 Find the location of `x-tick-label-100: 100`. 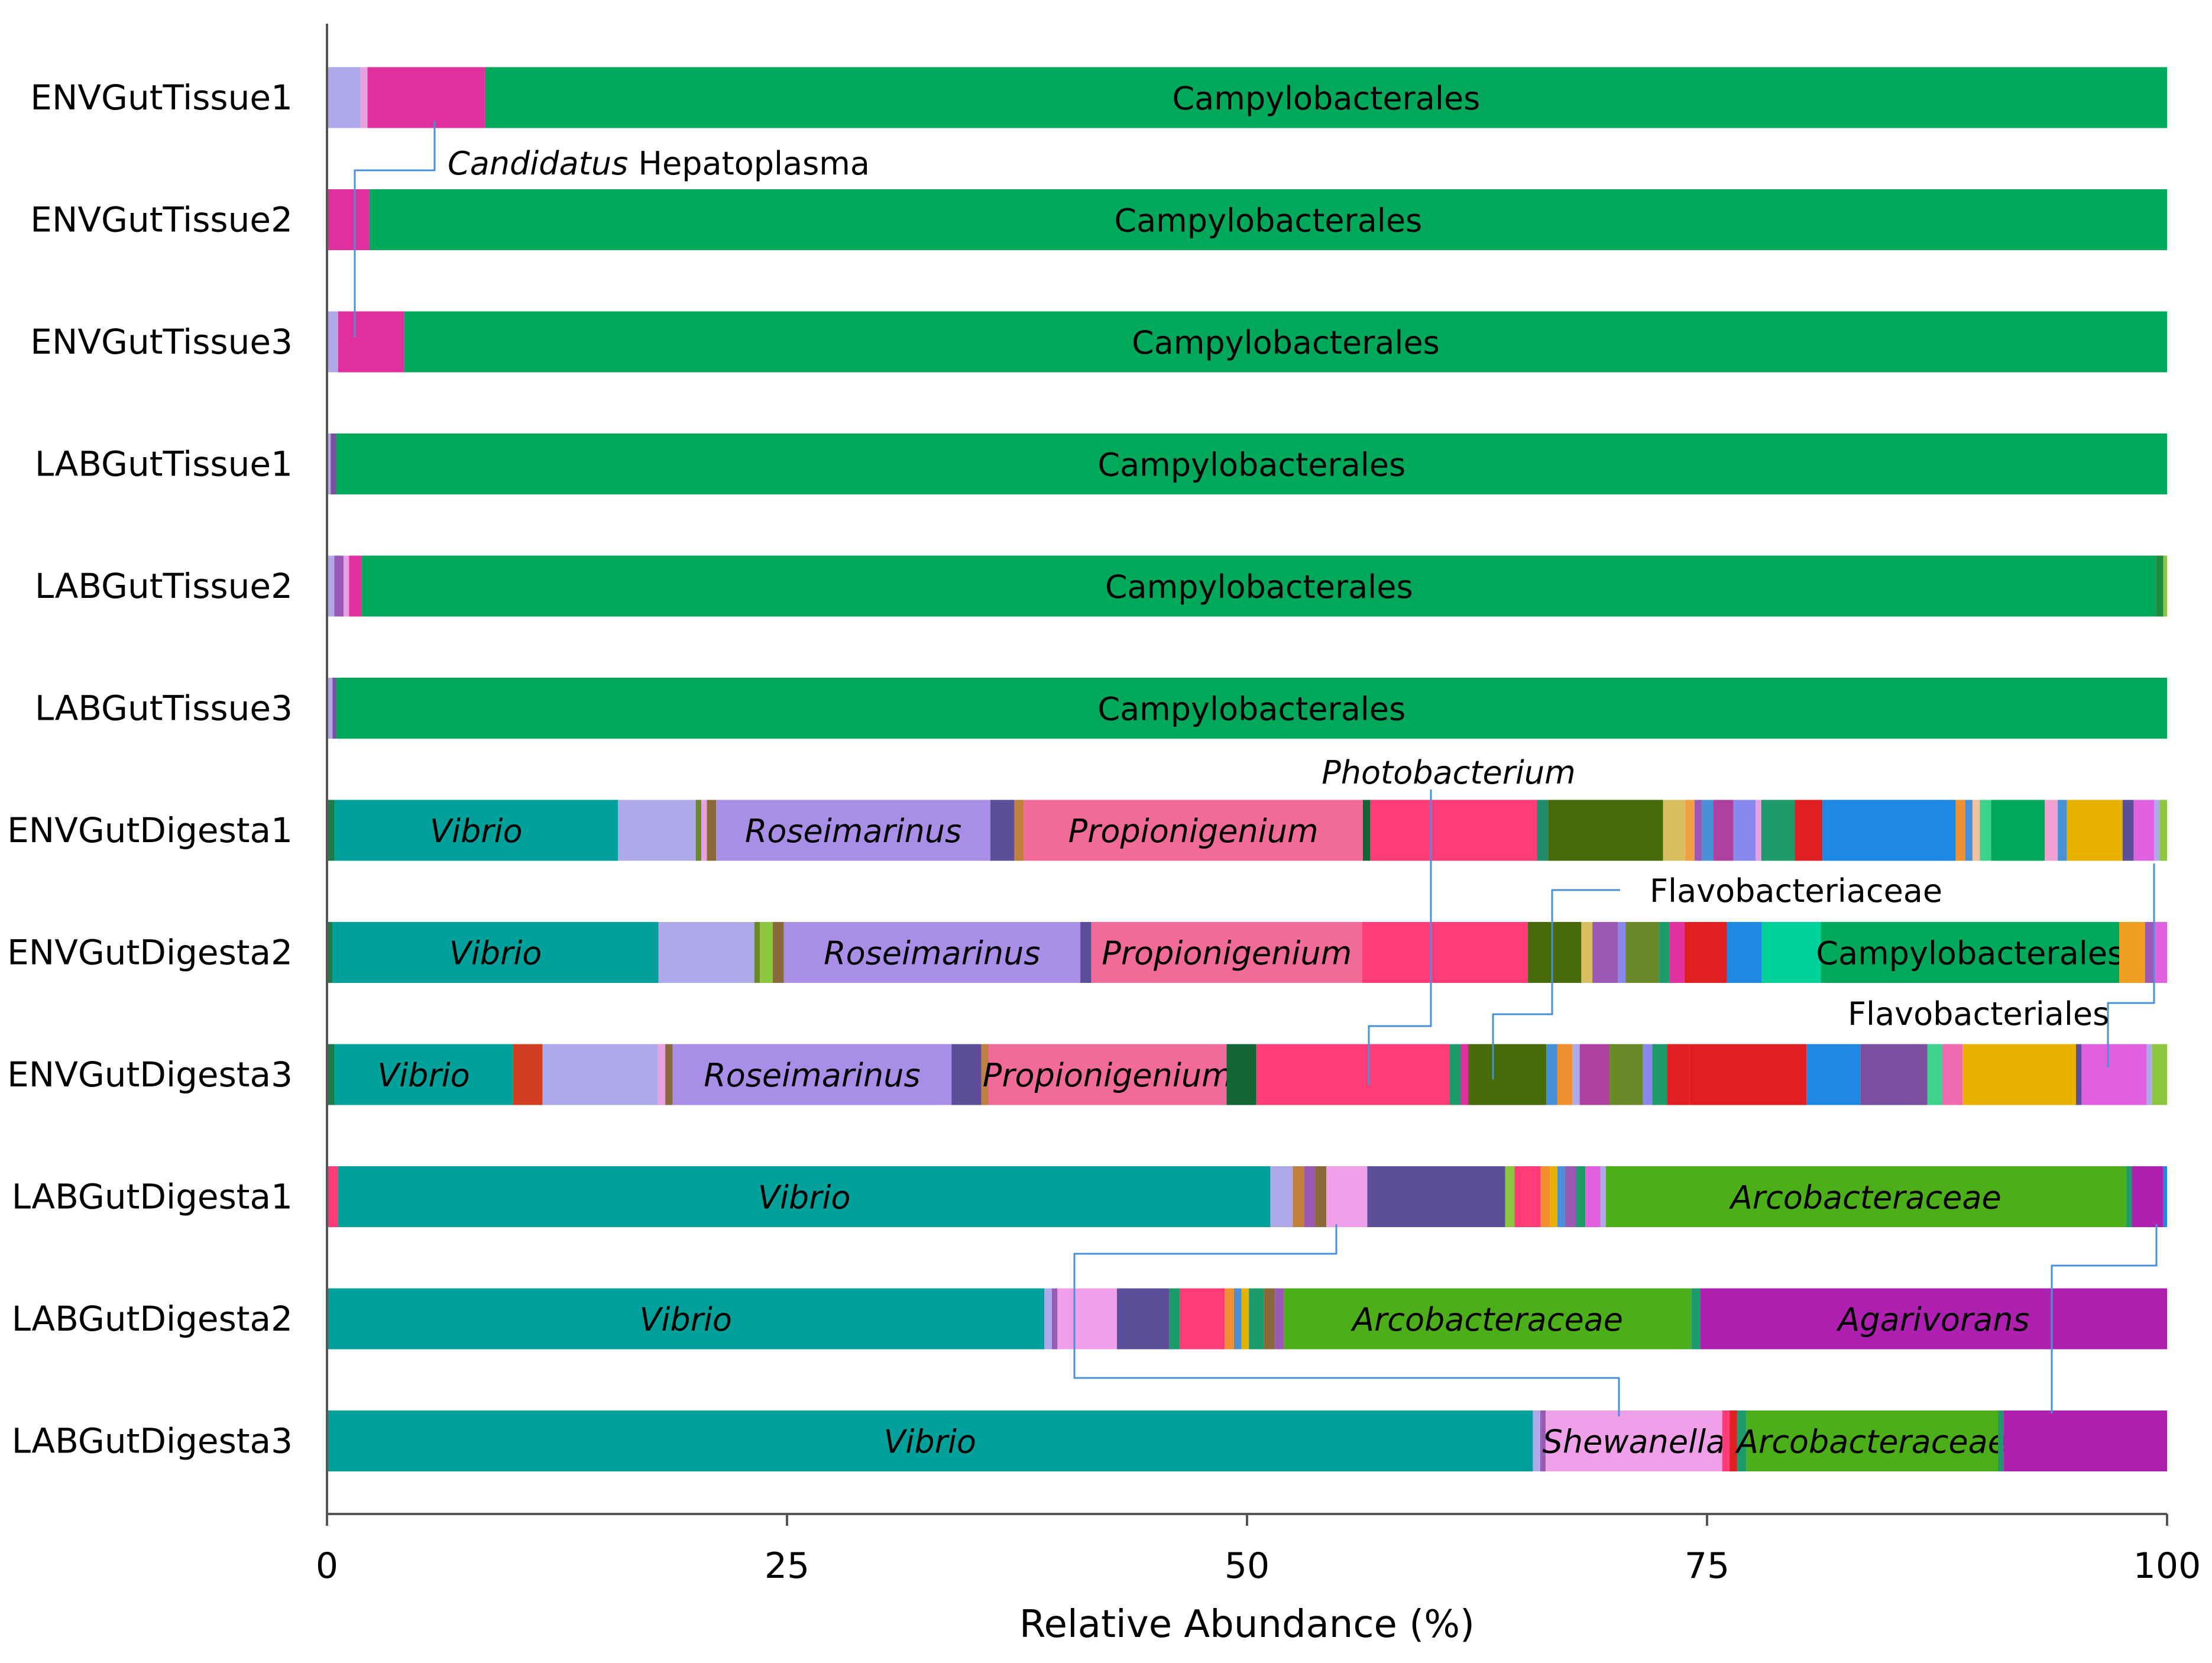

x-tick-label-100: 100 is located at coordinates (2167, 1566).